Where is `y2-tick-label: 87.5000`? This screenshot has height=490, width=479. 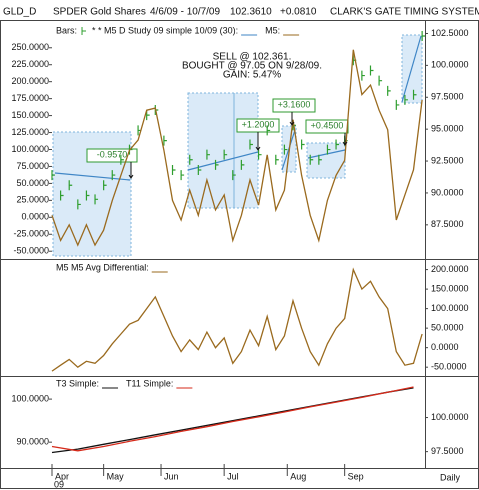
y2-tick-label: 87.5000 is located at coordinates (447, 224).